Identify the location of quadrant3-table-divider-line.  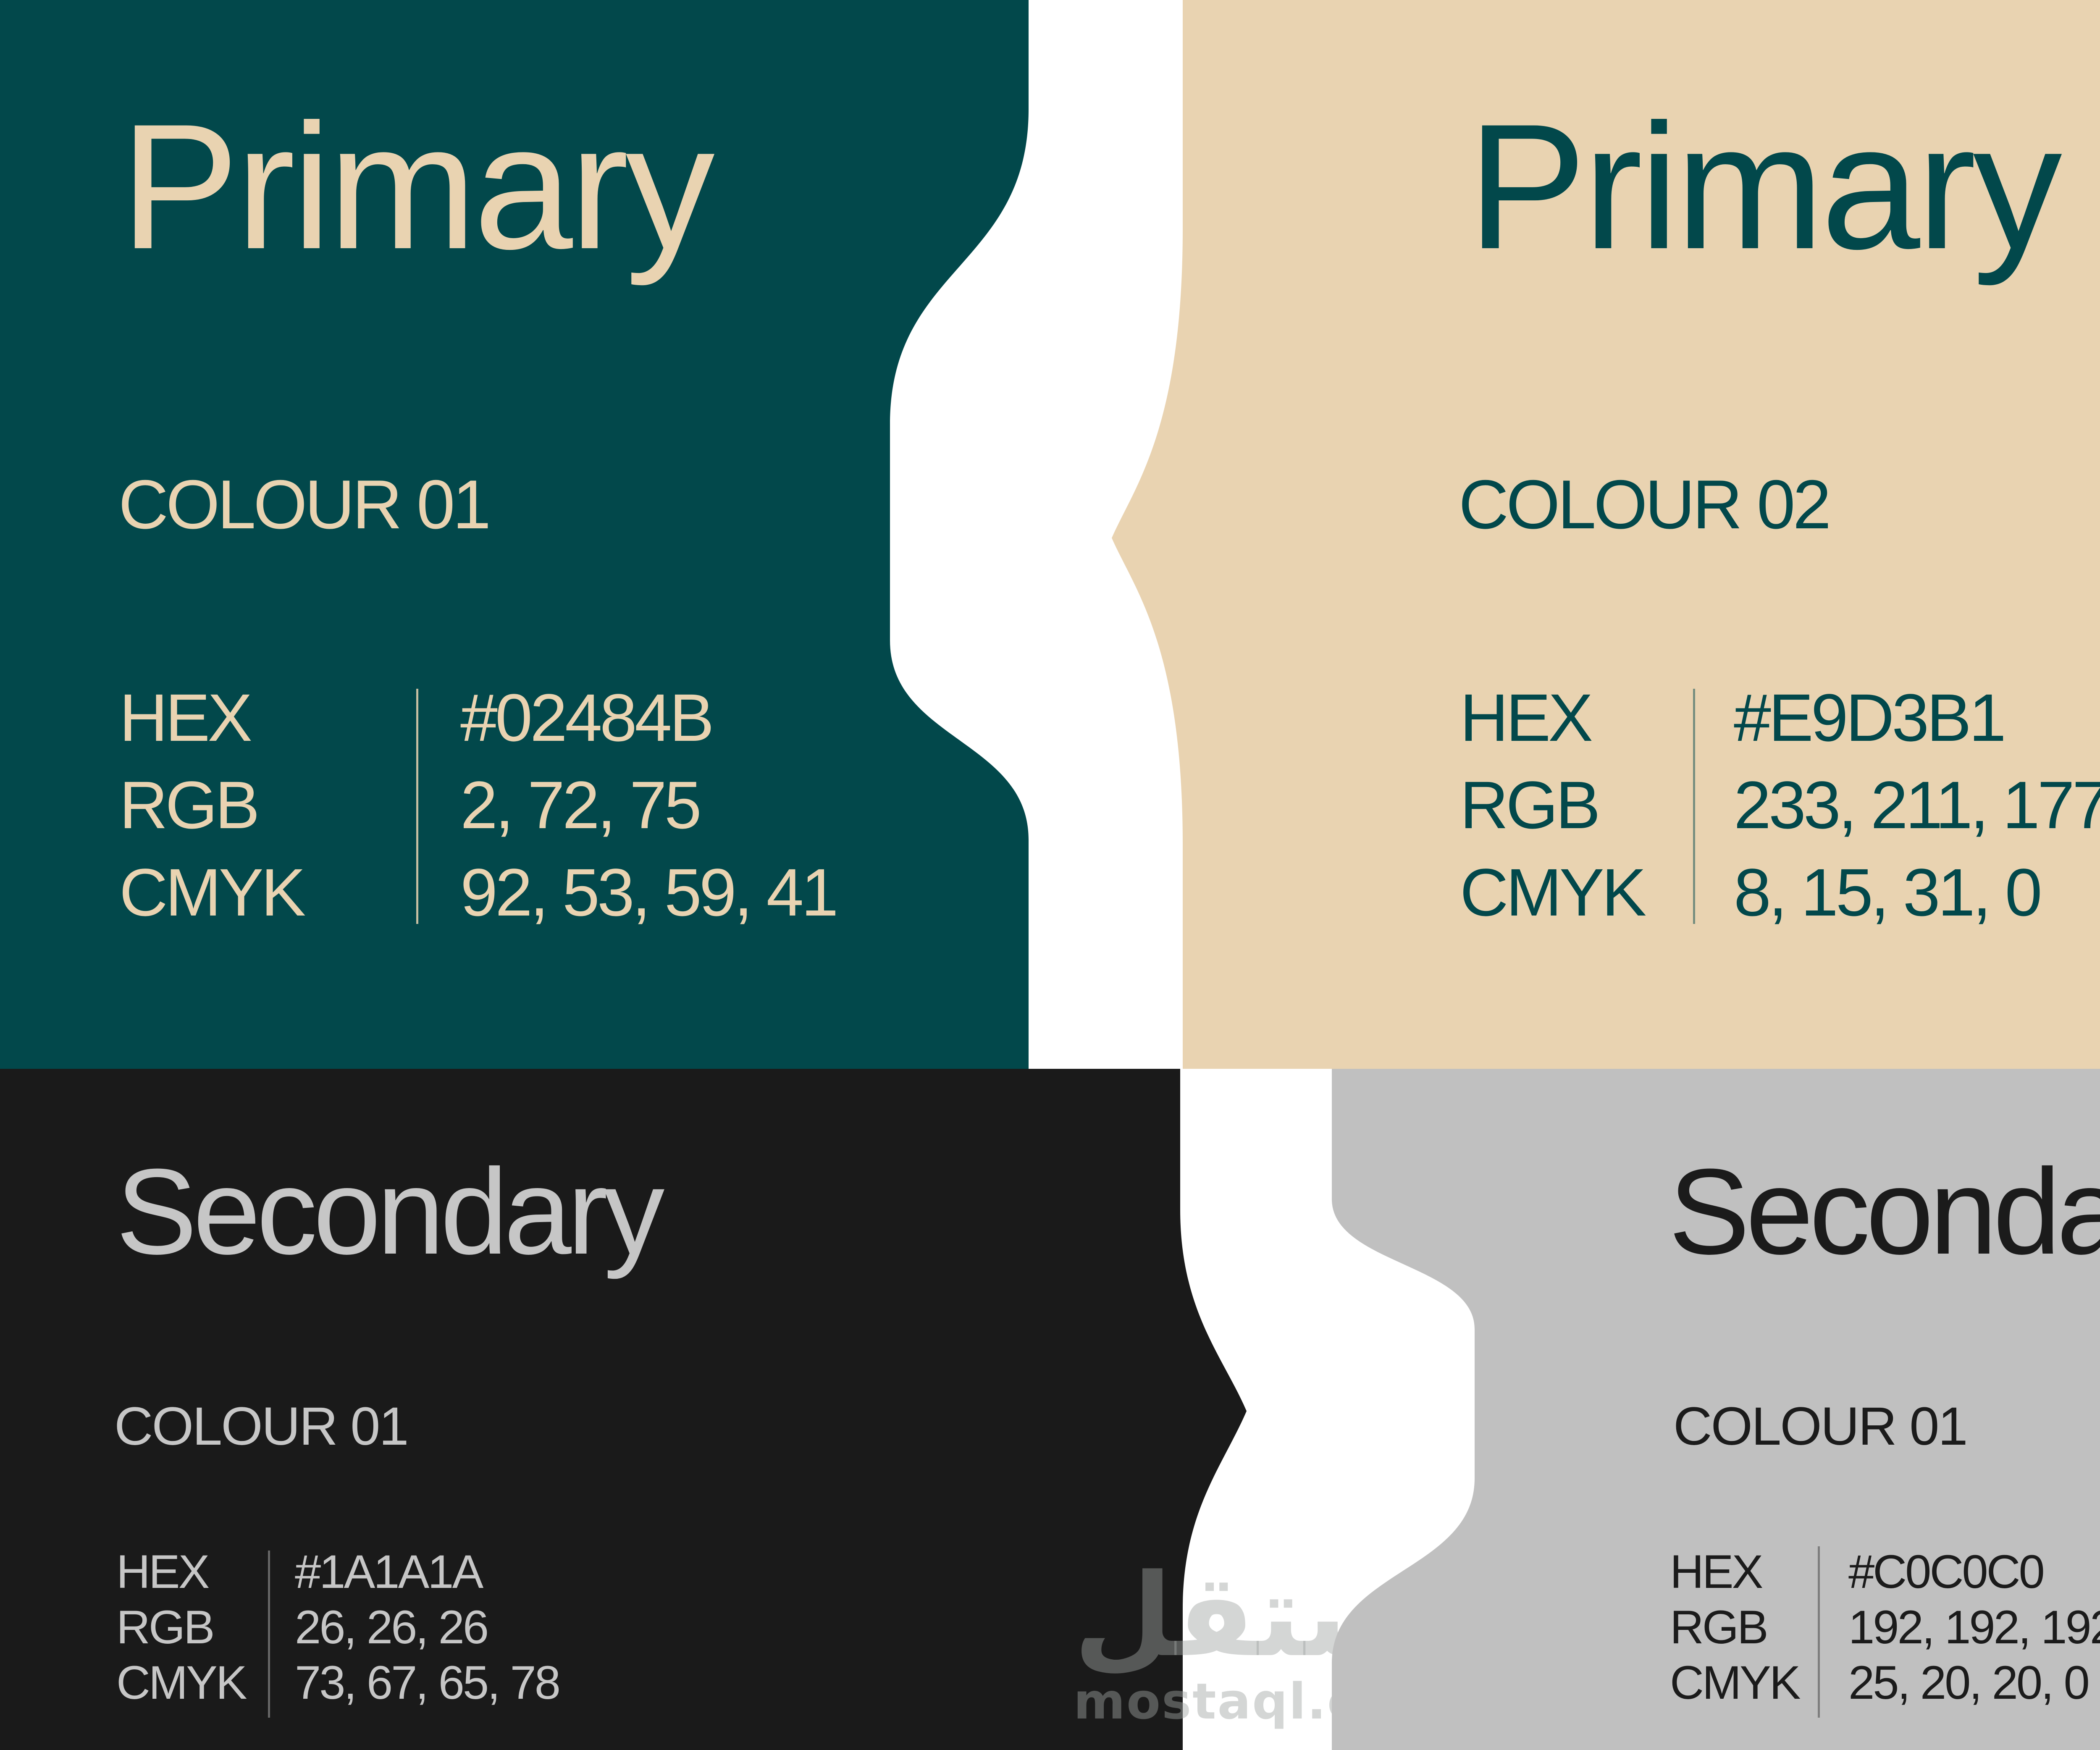
(269, 1634).